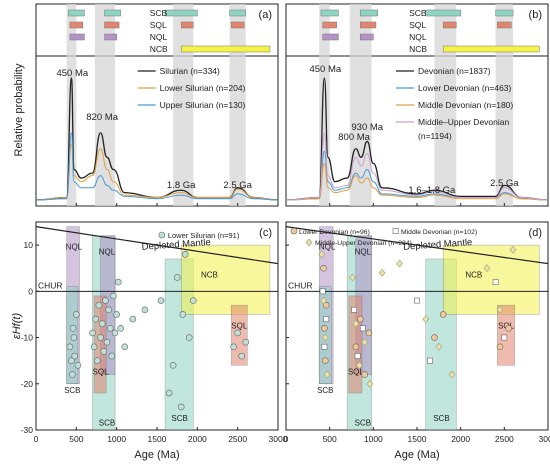  Describe the element at coordinates (439, 232) in the screenshot. I see `legend-label: Middle Devonian (n=102)` at that location.